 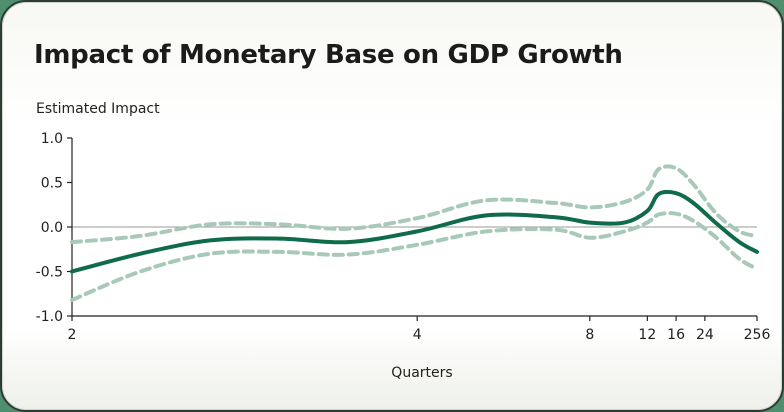 What do you see at coordinates (72, 335) in the screenshot?
I see `x-tick-label: 2` at bounding box center [72, 335].